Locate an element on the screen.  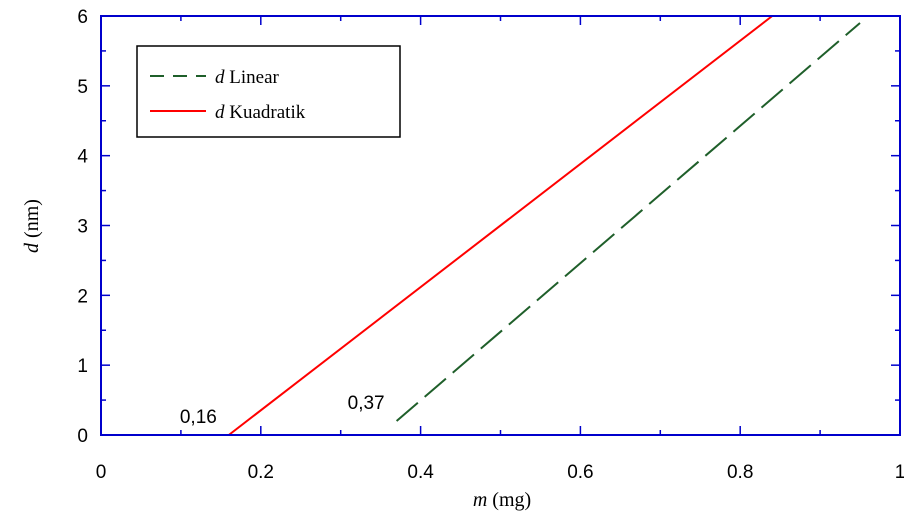
y-tick-label: 5 is located at coordinates (82, 87).